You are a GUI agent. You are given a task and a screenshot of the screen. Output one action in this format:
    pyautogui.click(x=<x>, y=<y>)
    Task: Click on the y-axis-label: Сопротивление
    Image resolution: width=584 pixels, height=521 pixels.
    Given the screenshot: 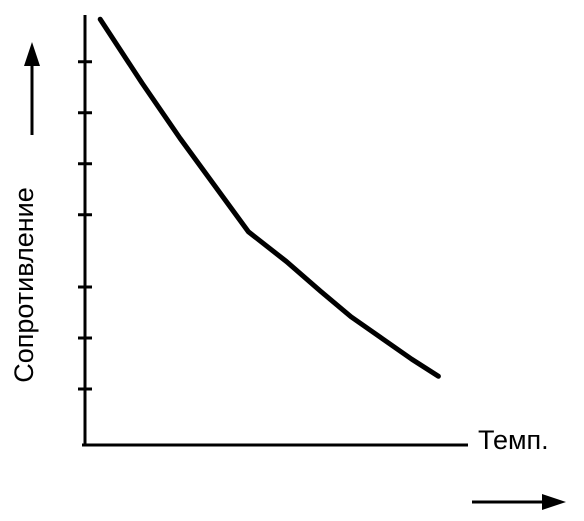 What is the action you would take?
    pyautogui.click(x=24, y=285)
    